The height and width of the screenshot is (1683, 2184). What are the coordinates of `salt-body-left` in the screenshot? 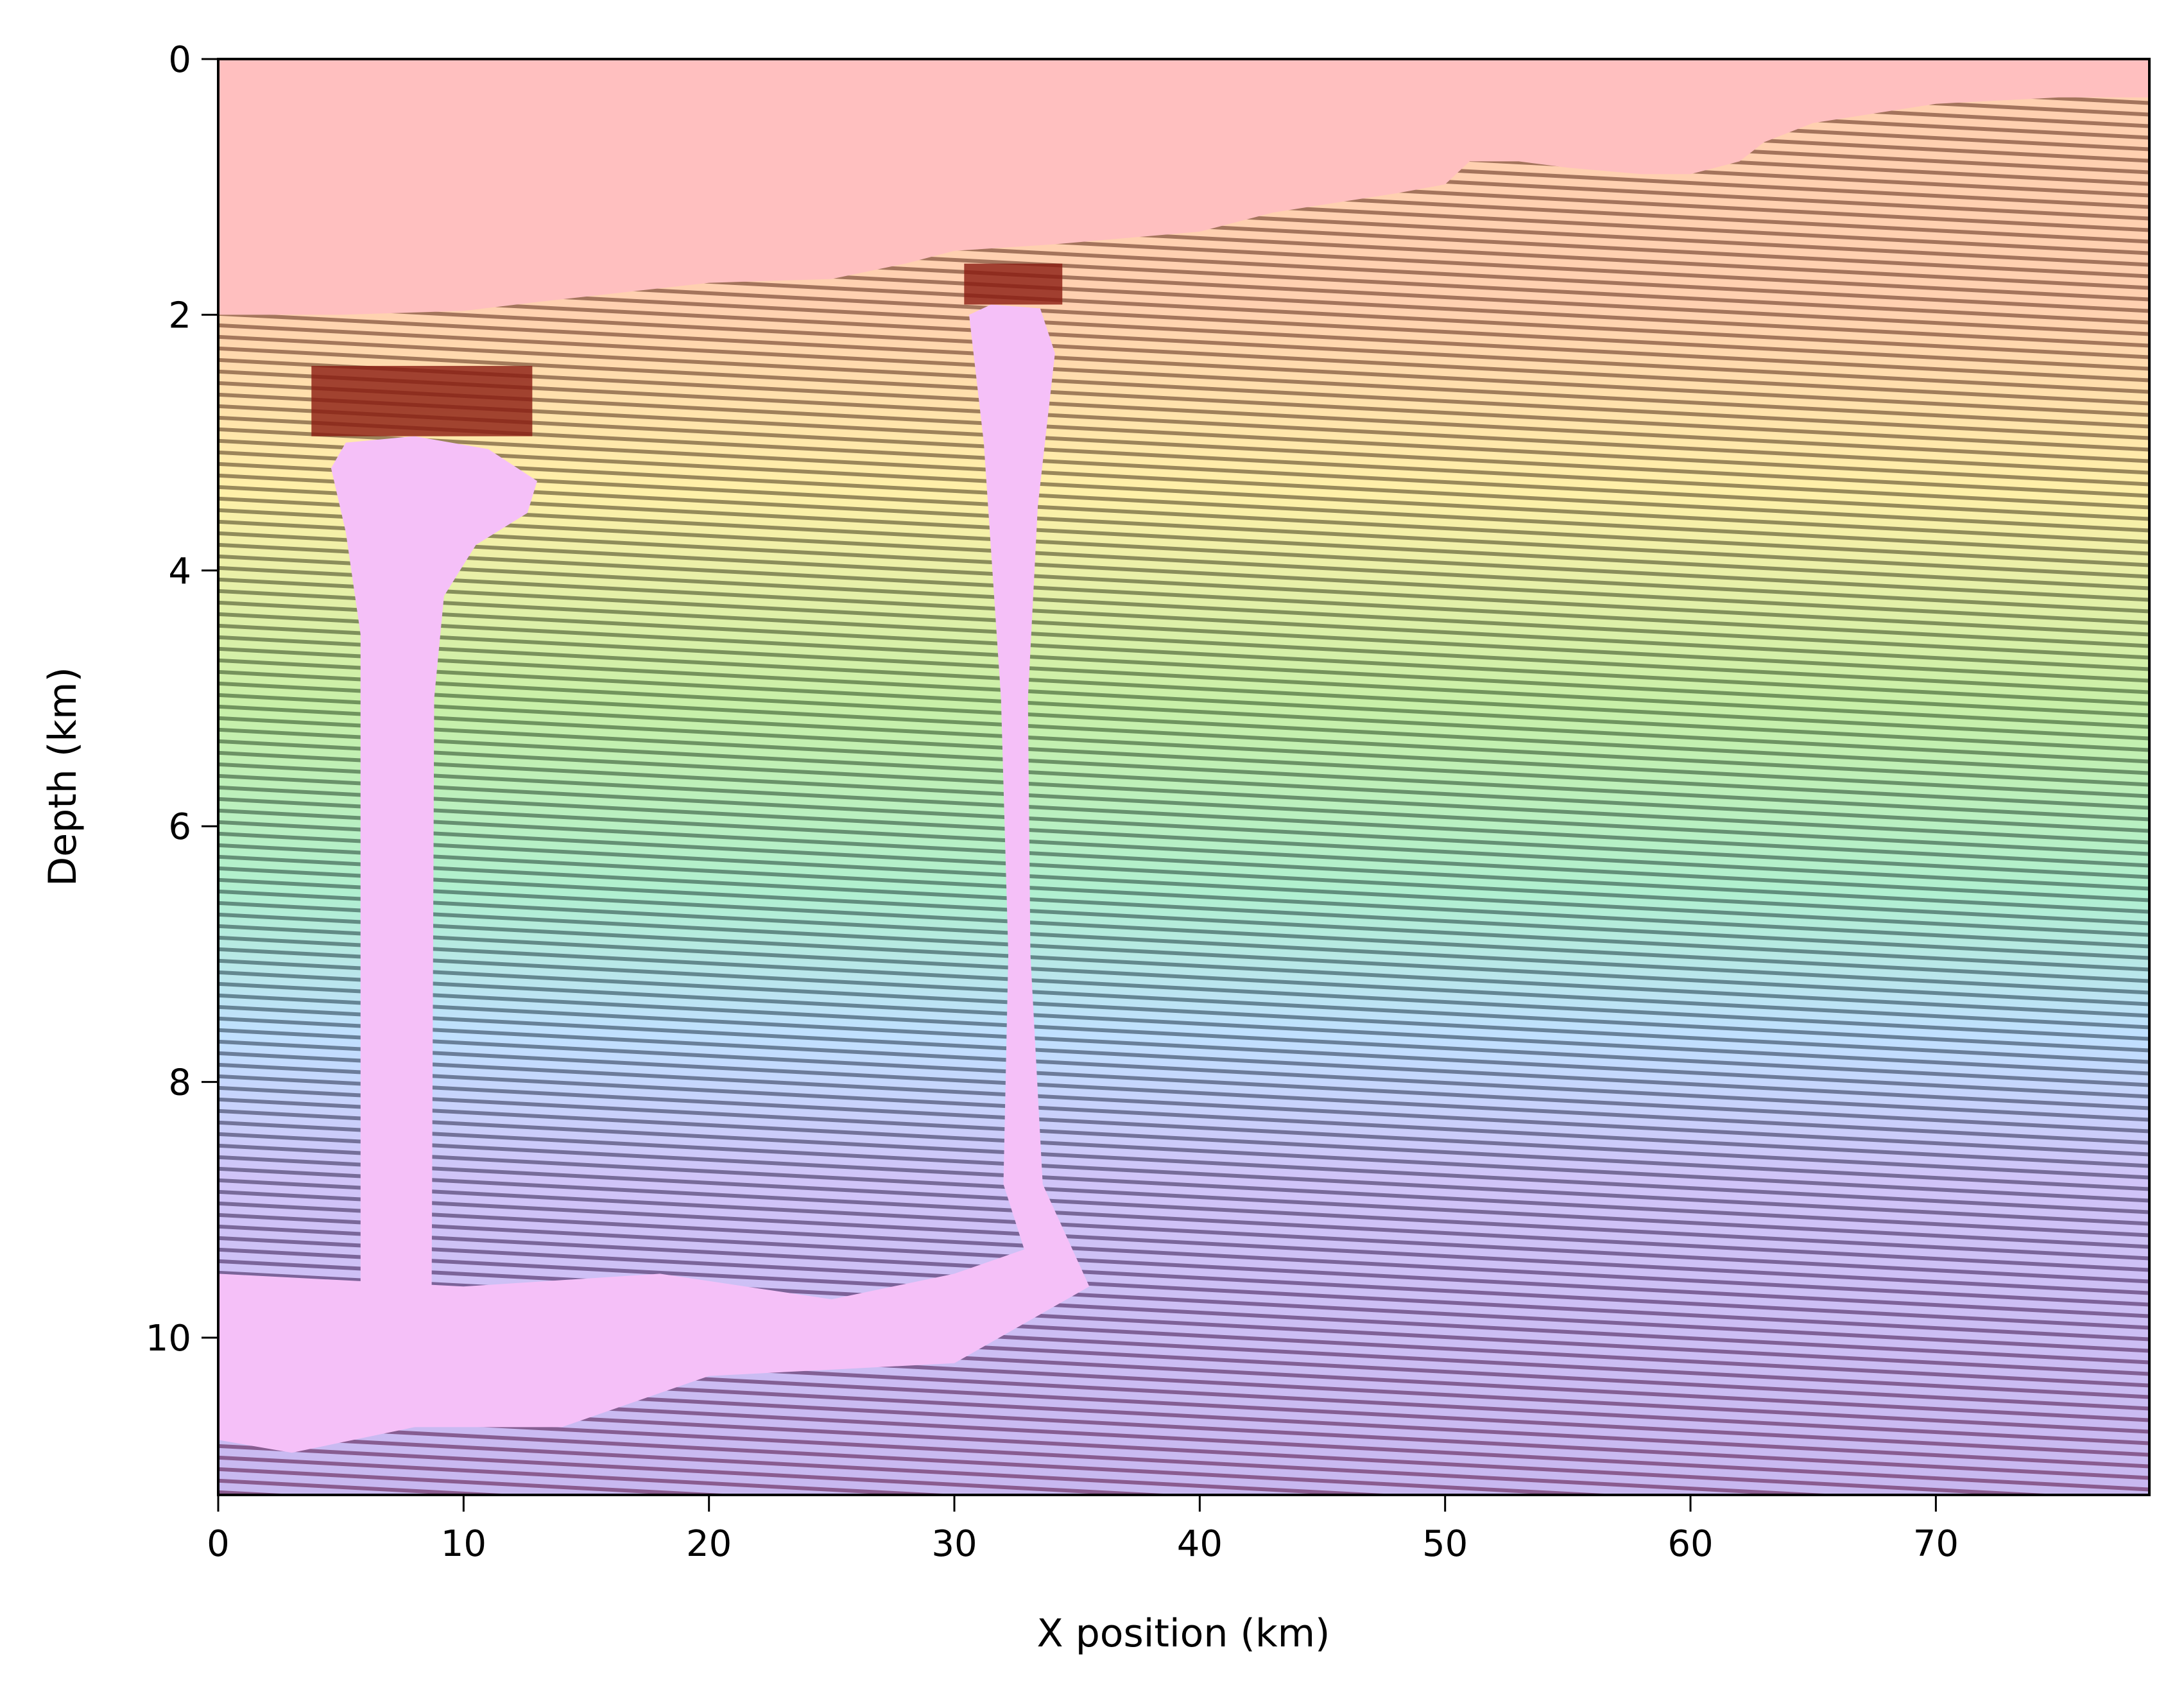 It's located at (434, 861).